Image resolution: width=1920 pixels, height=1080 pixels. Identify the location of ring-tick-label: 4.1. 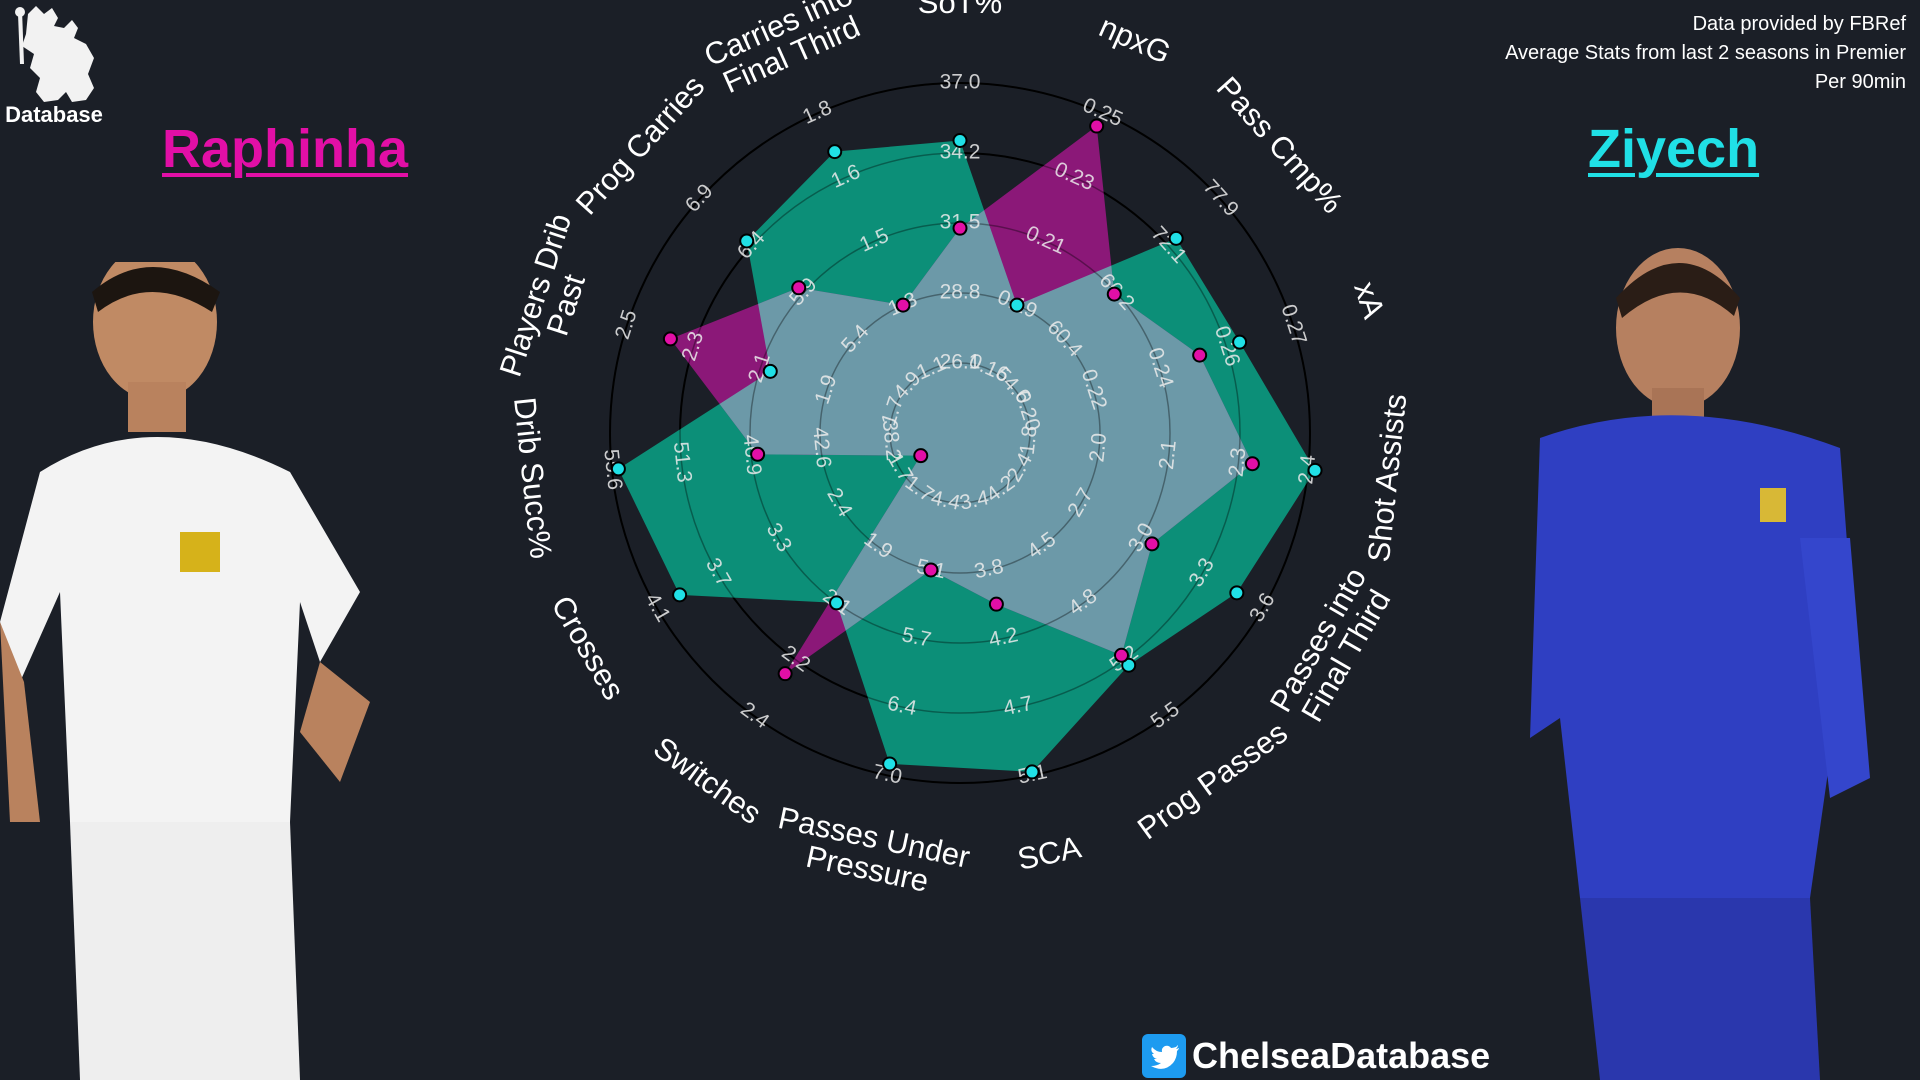
(657, 607).